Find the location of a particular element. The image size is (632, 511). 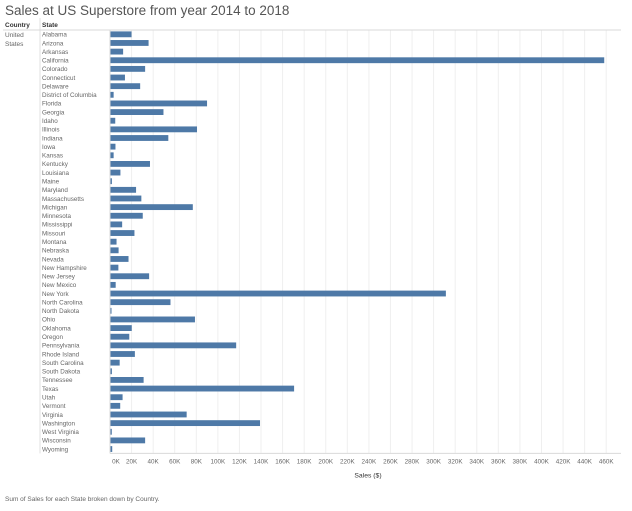

bar-maine is located at coordinates (111, 181).